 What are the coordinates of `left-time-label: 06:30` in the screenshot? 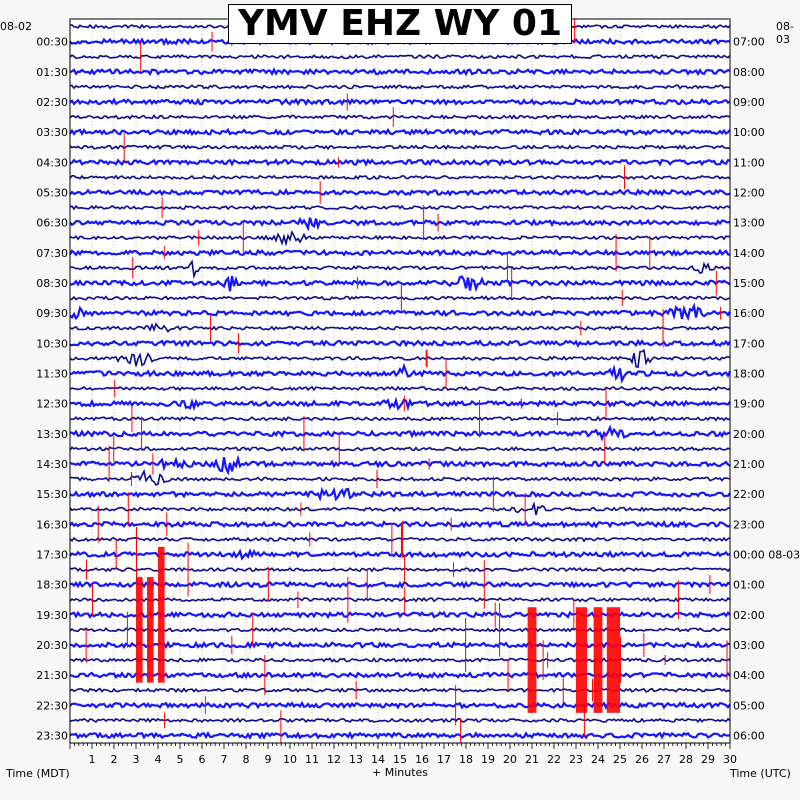 It's located at (52, 223).